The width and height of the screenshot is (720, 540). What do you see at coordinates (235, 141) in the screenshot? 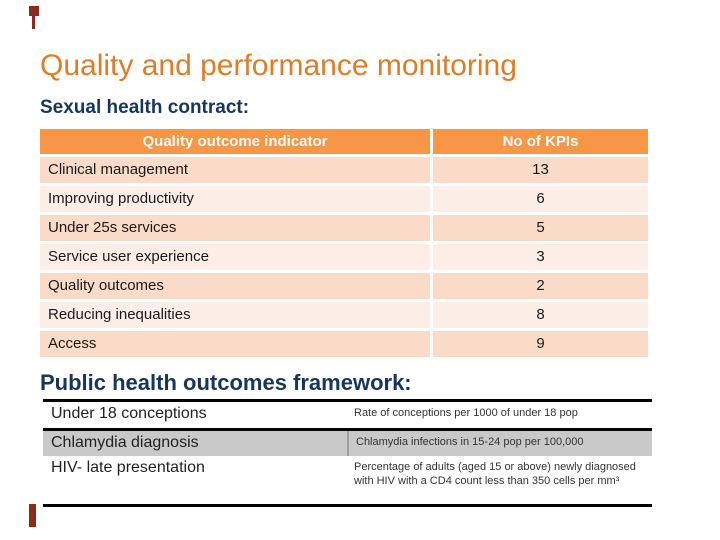
I see `kpi-header-indicator: Quality outcome indicator` at bounding box center [235, 141].